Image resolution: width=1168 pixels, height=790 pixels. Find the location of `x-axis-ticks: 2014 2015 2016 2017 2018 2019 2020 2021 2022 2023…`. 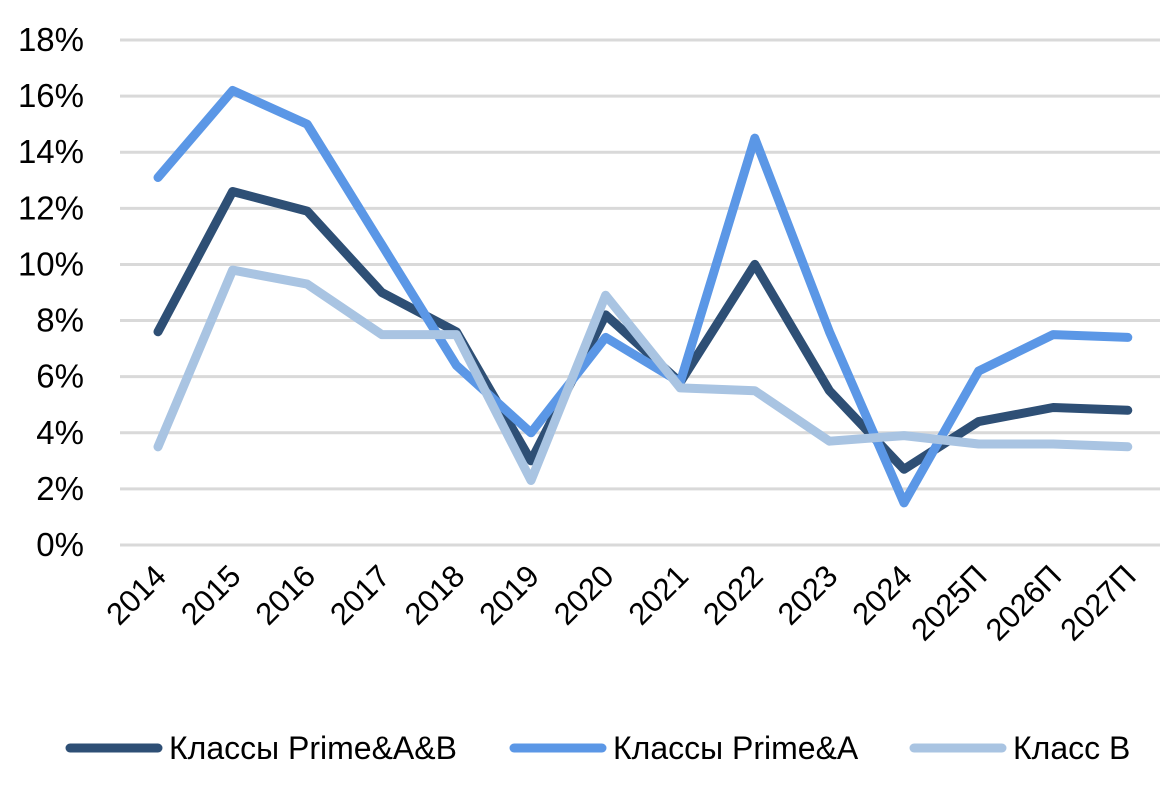

x-axis-ticks: 2014 2015 2016 2017 2018 2019 2020 2021 2022 2023… is located at coordinates (620, 602).